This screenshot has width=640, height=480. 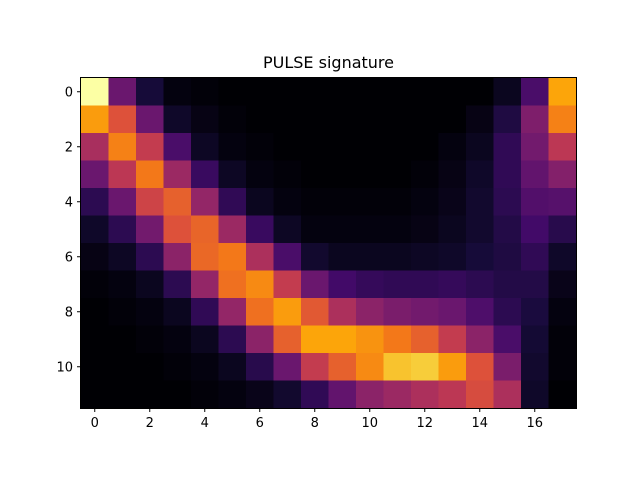 What do you see at coordinates (562, 174) in the screenshot?
I see `heatmap-cell-r3-c17` at bounding box center [562, 174].